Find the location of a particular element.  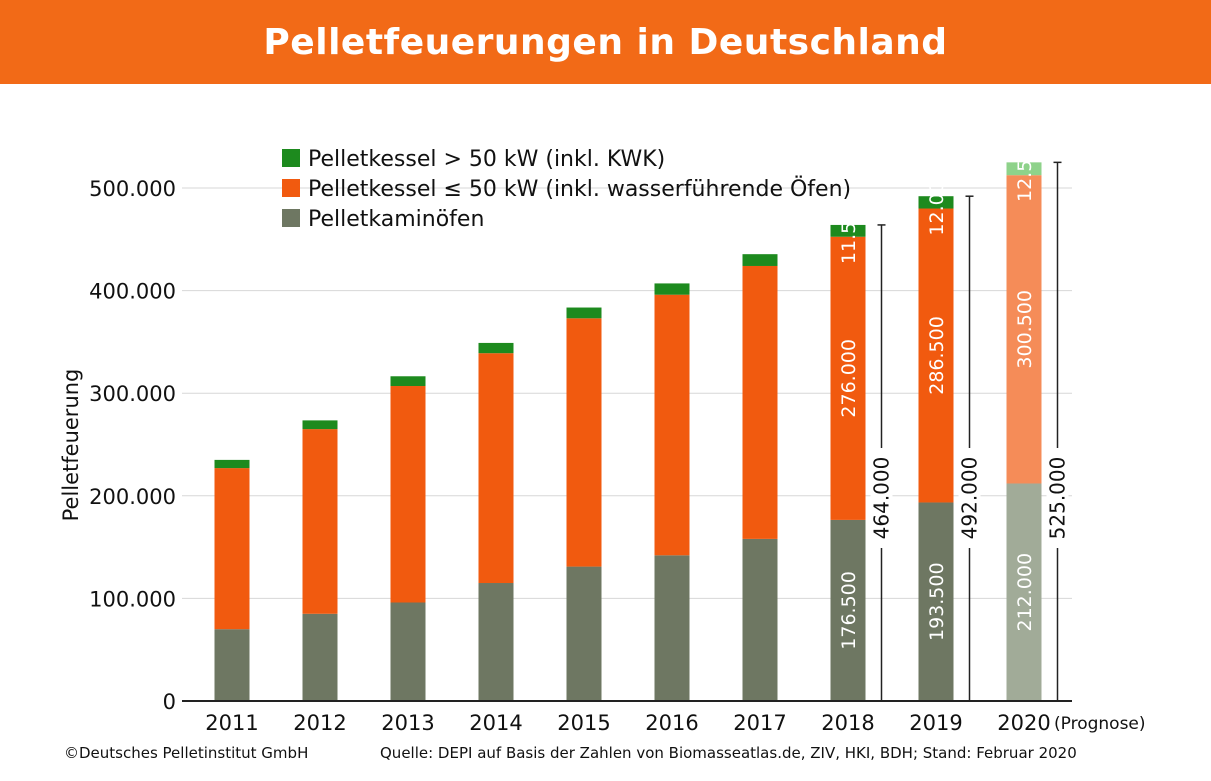

data-label: 300.500 is located at coordinates (1025, 329).